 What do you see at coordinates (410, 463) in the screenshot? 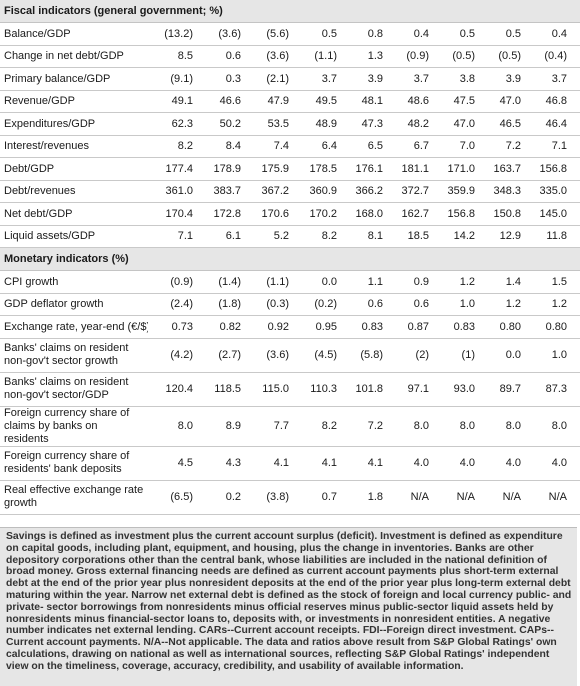
I see `value-cell: 4.0` at bounding box center [410, 463].